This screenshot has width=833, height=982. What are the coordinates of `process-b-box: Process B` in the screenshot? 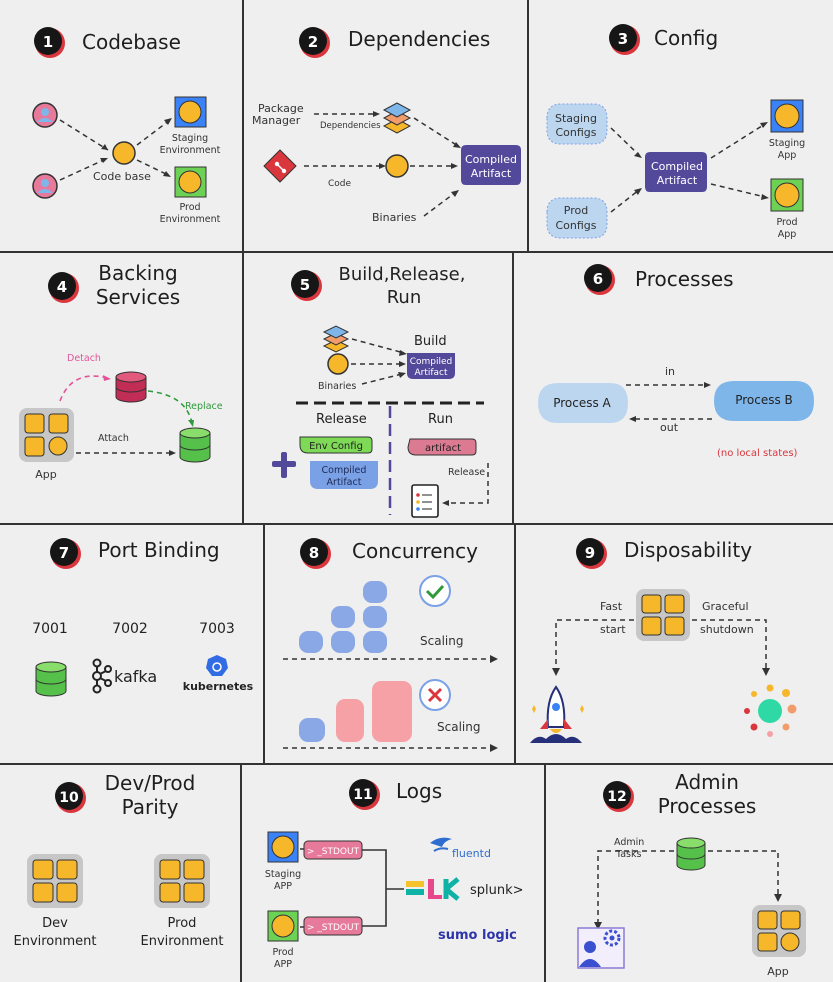 It's located at (764, 401).